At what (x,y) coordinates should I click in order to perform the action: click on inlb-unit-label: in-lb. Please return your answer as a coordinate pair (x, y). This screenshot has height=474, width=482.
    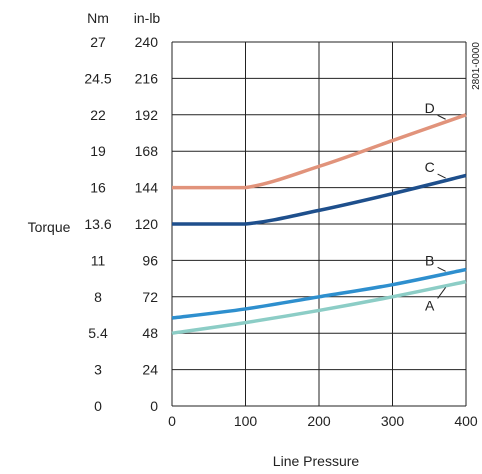
    Looking at the image, I should click on (147, 18).